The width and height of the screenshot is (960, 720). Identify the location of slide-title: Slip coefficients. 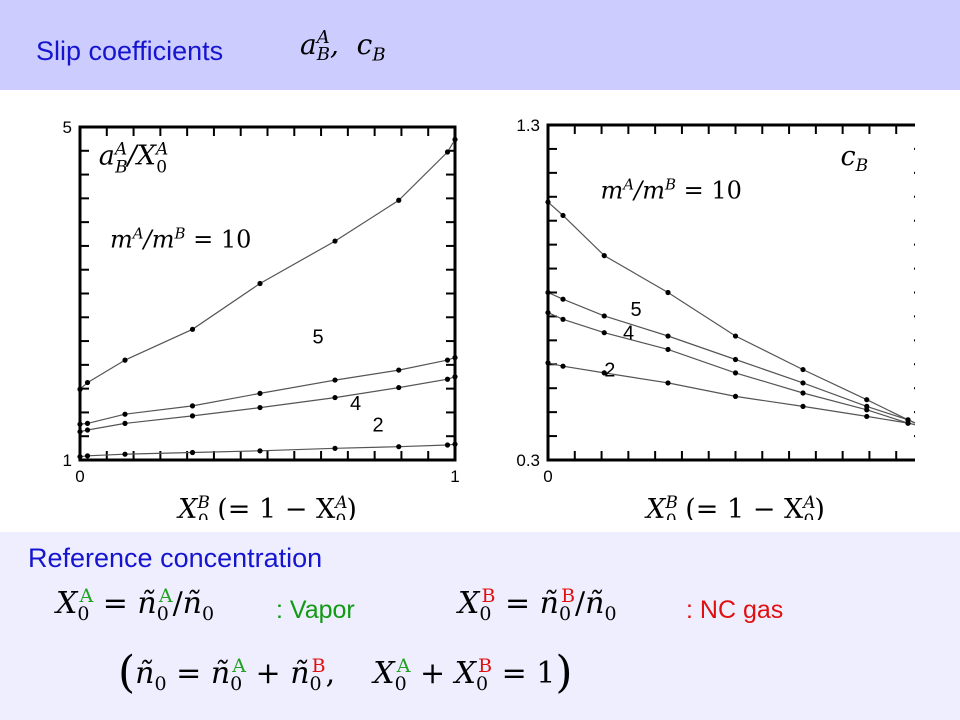
(130, 51).